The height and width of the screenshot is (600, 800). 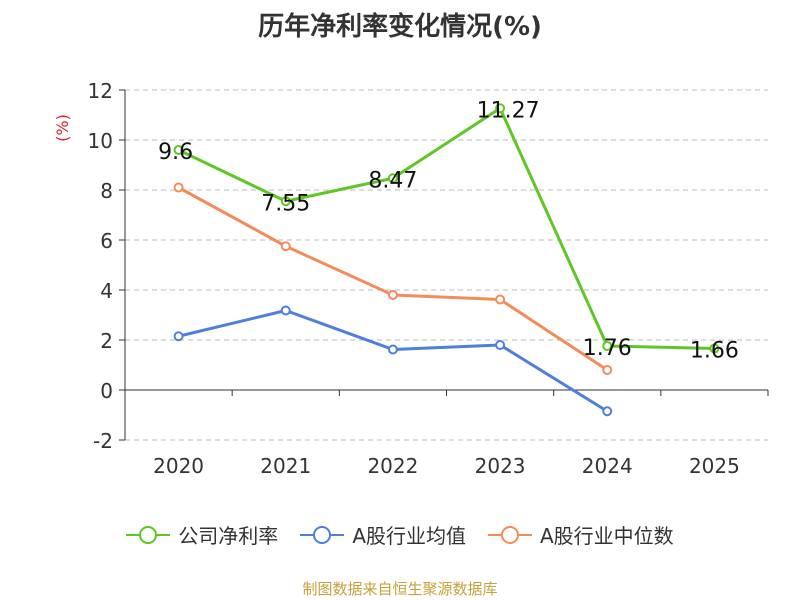 I want to click on data-label: 1.76, so click(x=607, y=348).